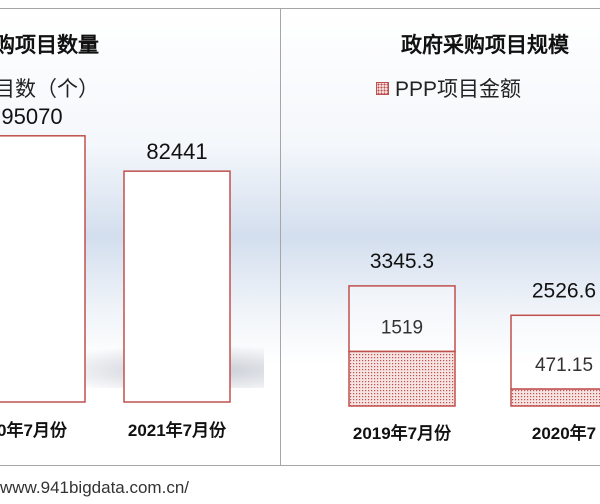 This screenshot has width=600, height=504. What do you see at coordinates (564, 290) in the screenshot?
I see `total-label-1: 2526.6` at bounding box center [564, 290].